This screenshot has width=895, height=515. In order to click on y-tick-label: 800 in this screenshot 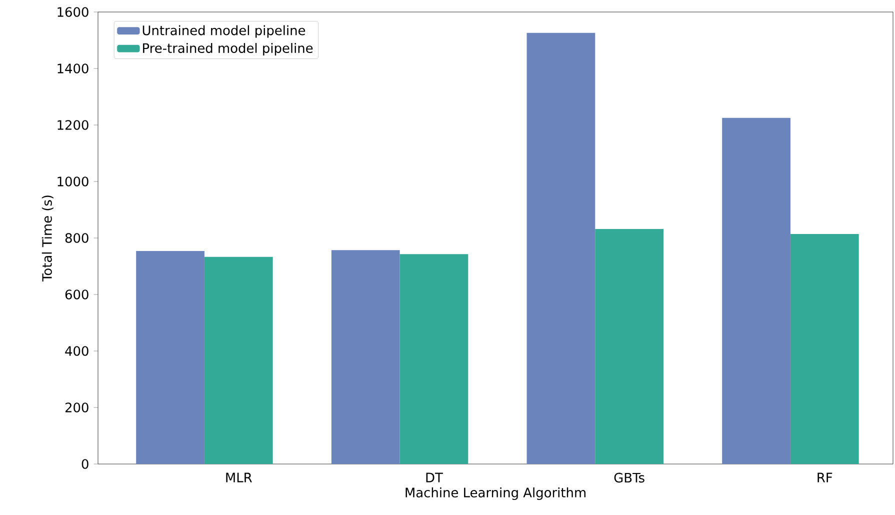, I will do `click(76, 238)`.